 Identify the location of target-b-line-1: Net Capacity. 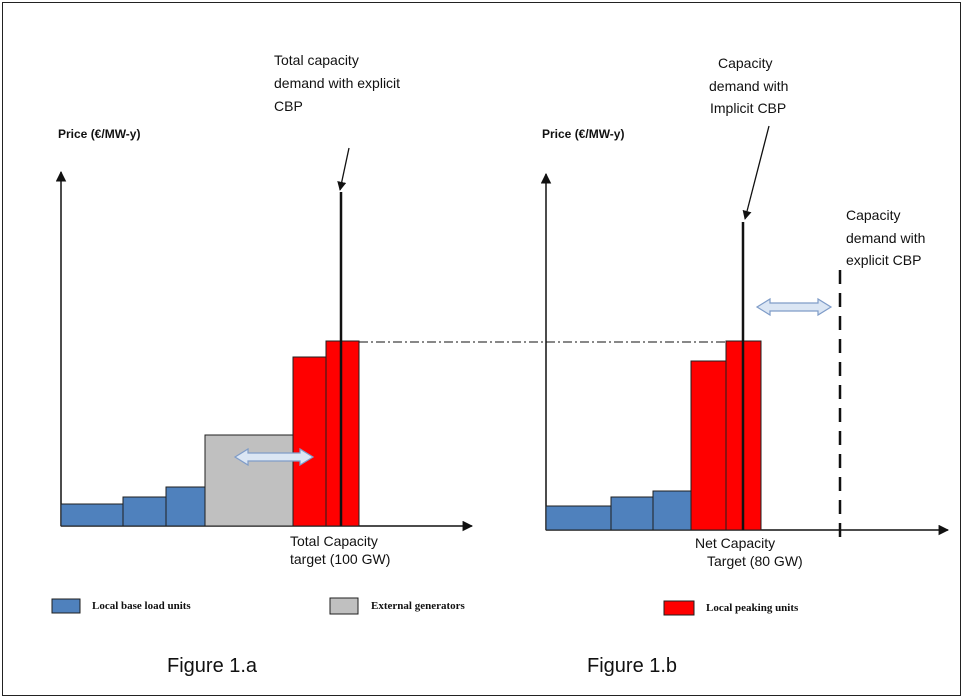
(735, 543).